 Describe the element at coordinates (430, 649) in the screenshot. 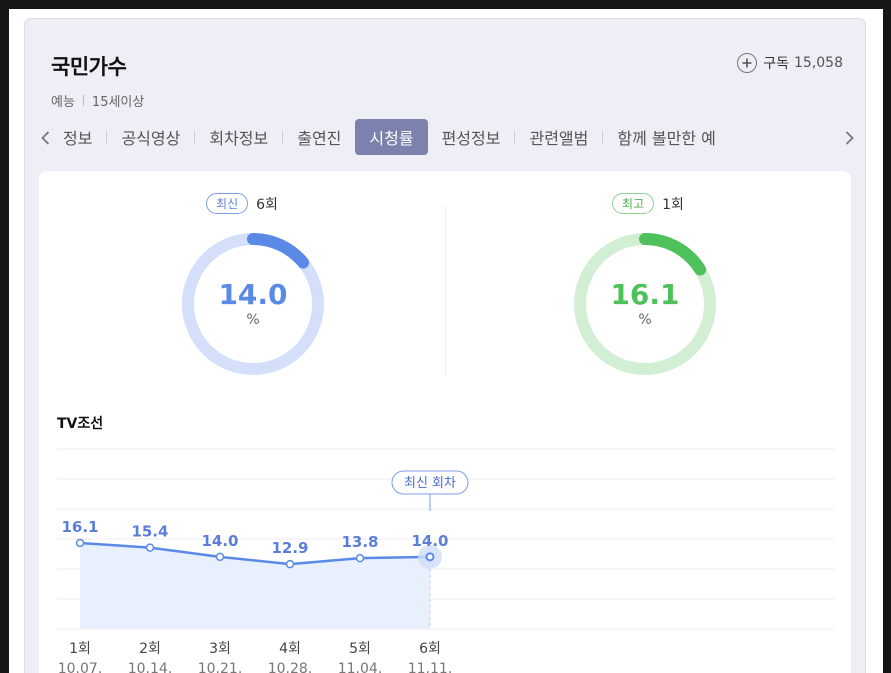

I see `x-tick-episode-5: 6회` at that location.